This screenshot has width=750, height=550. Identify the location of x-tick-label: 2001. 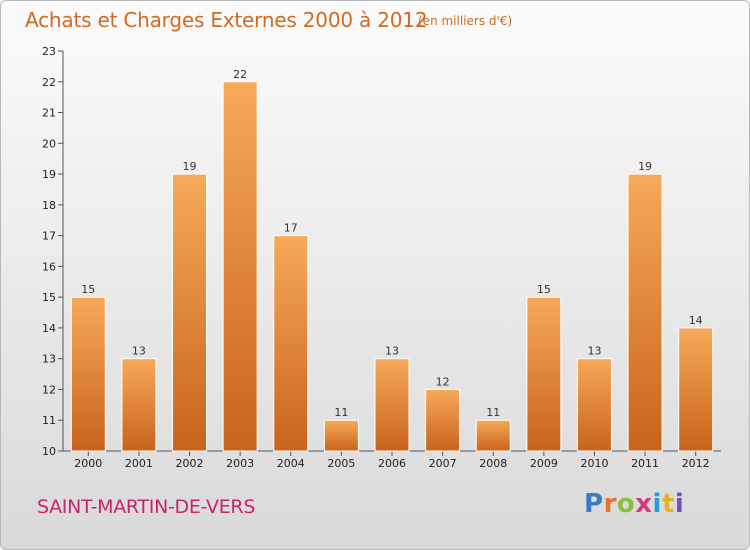
(139, 463).